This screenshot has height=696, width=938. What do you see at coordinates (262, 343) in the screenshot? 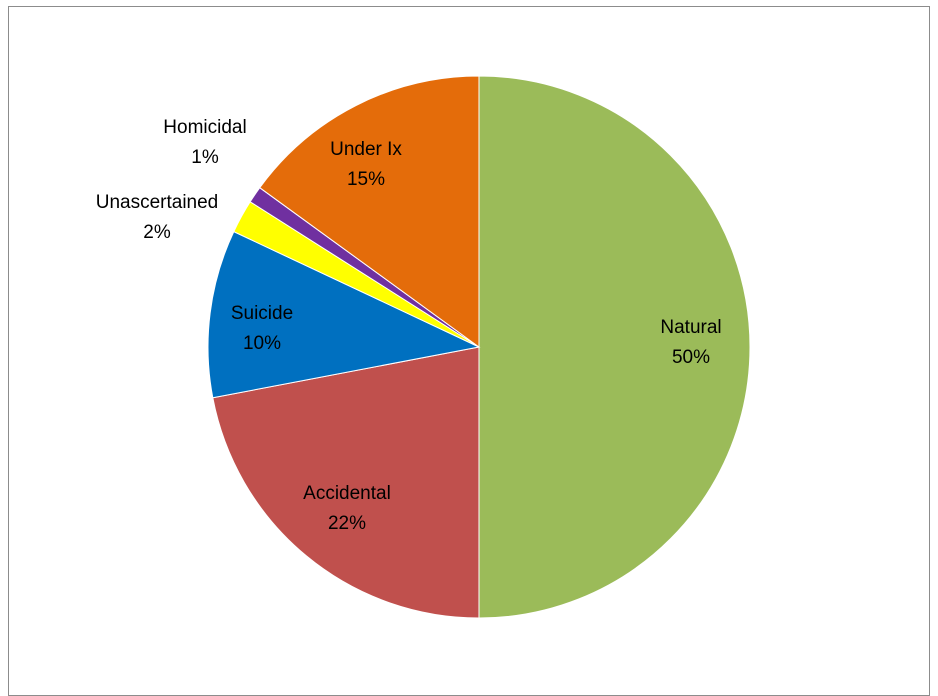
I see `slice-label-percent: 10%` at bounding box center [262, 343].